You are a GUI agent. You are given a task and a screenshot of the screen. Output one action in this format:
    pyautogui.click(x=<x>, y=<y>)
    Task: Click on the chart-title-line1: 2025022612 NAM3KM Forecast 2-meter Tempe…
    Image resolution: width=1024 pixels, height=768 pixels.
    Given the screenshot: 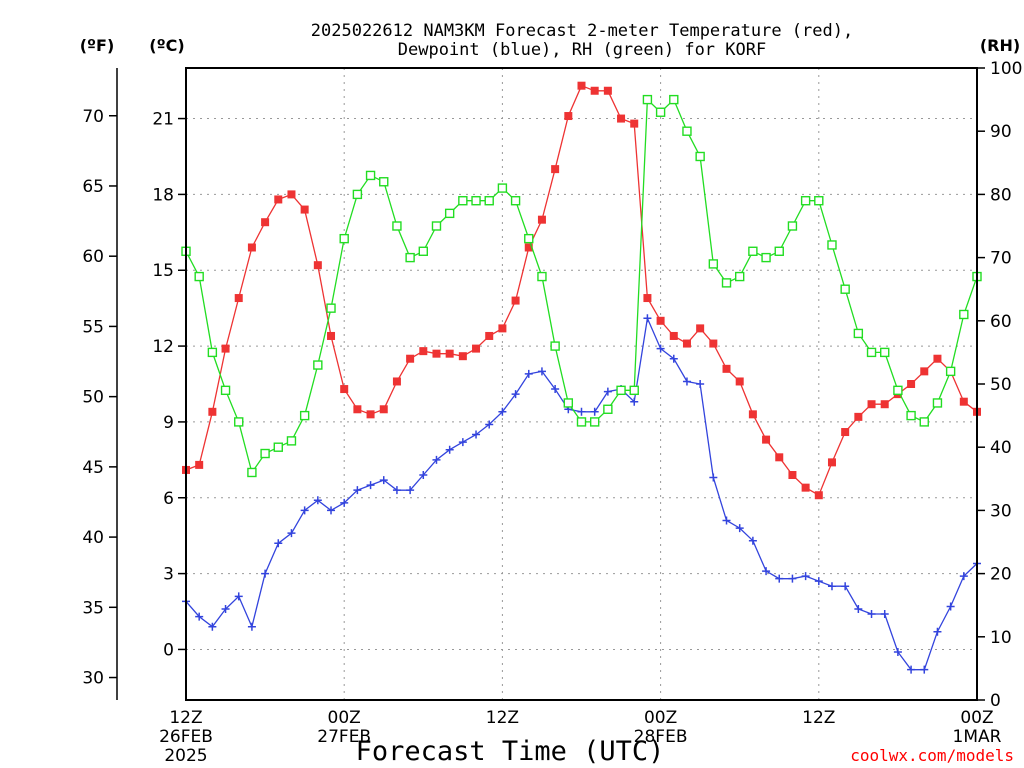 What is the action you would take?
    pyautogui.click(x=582, y=31)
    